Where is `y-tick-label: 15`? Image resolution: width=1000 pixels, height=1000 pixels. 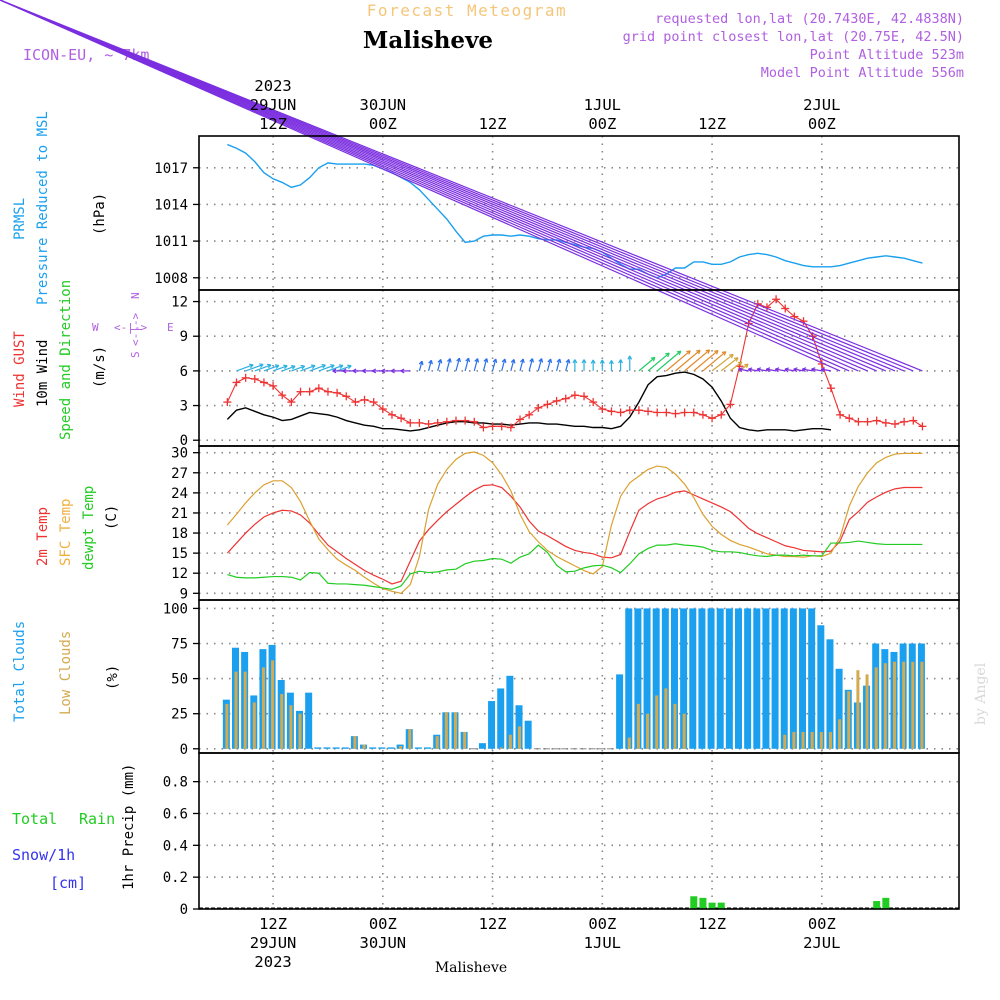
y-tick-label: 15 is located at coordinates (179, 554).